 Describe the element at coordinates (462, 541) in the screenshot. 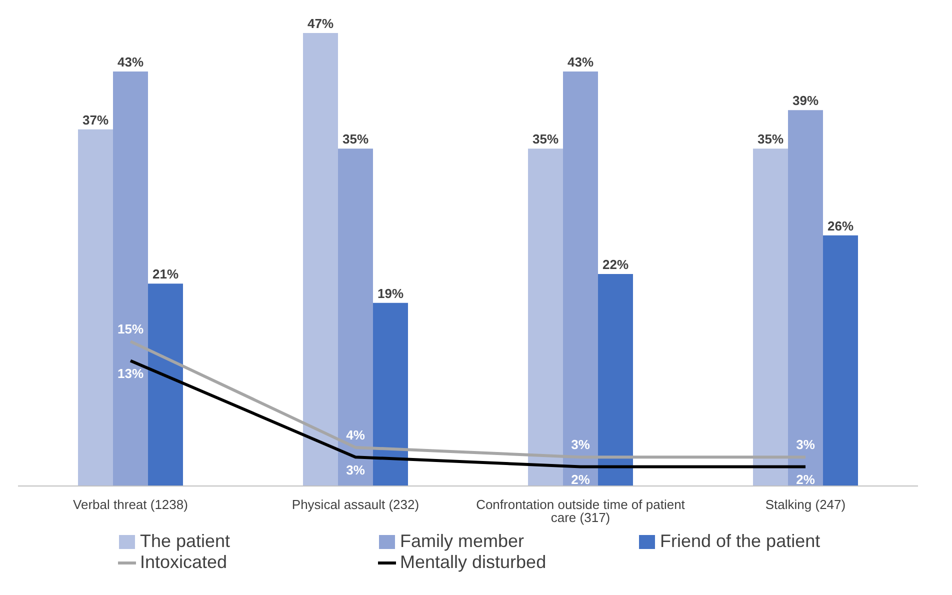

I see `legend-label: Family member` at that location.